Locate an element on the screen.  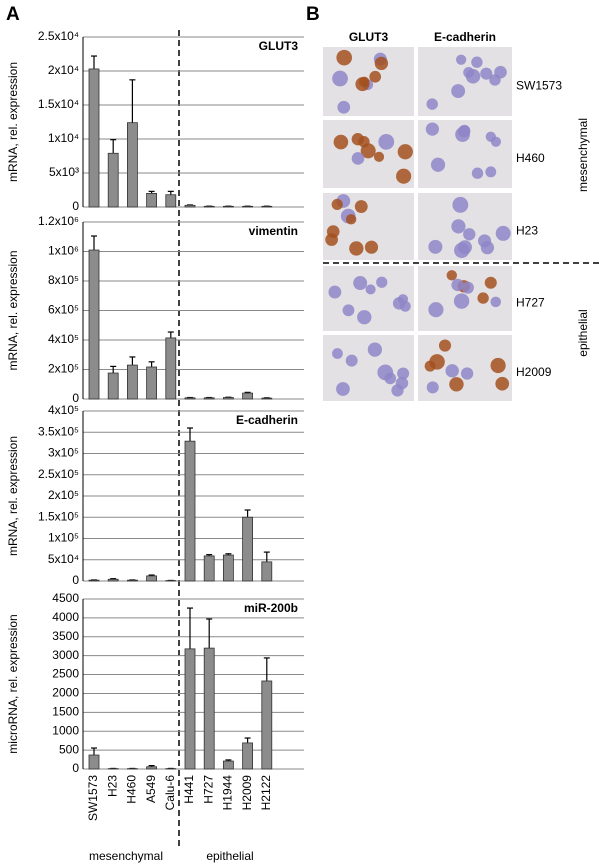
row-label: H460 is located at coordinates (530, 158).